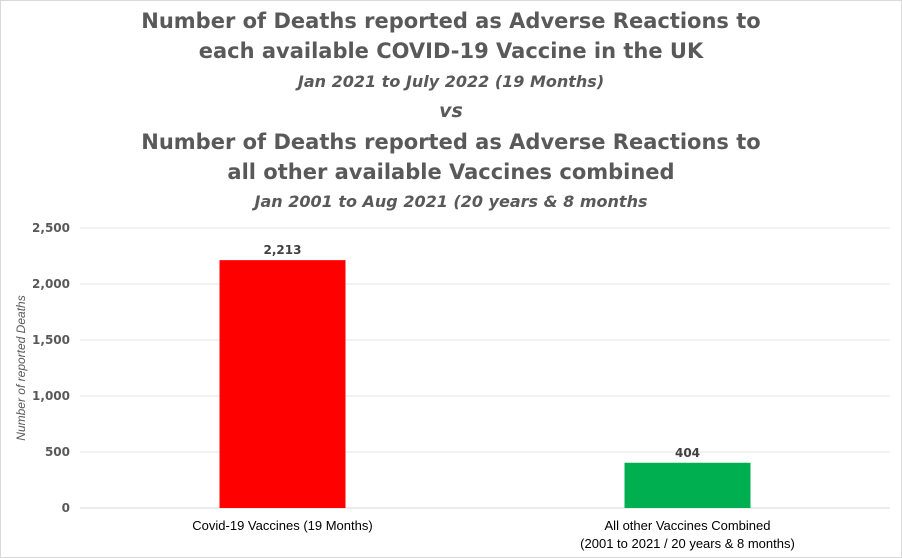 Image resolution: width=902 pixels, height=558 pixels. Describe the element at coordinates (51, 340) in the screenshot. I see `y-tick-label: 1,500` at that location.